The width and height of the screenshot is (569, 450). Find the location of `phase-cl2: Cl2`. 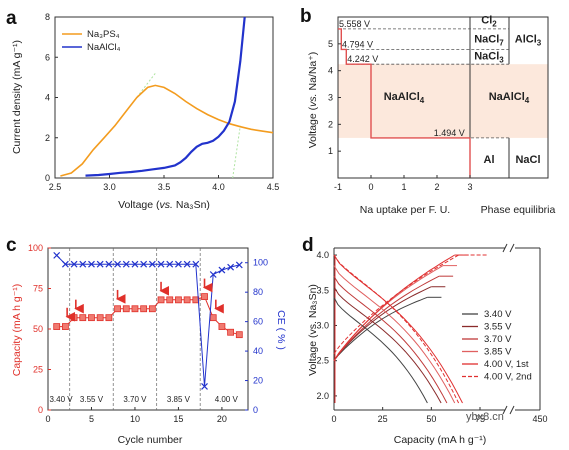

phase-cl2: Cl2 is located at coordinates (489, 22).